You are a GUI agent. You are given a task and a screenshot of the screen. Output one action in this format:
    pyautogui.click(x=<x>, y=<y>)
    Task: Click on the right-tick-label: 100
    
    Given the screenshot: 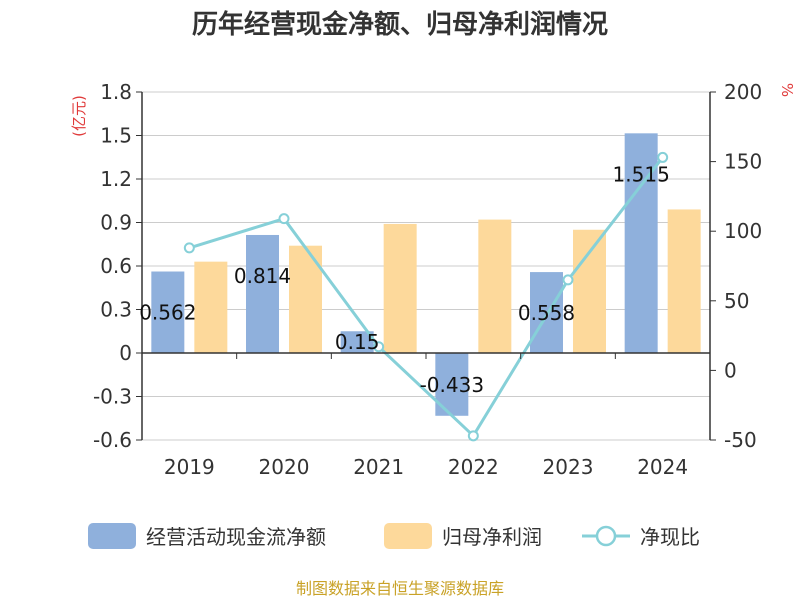 What is the action you would take?
    pyautogui.click(x=743, y=231)
    